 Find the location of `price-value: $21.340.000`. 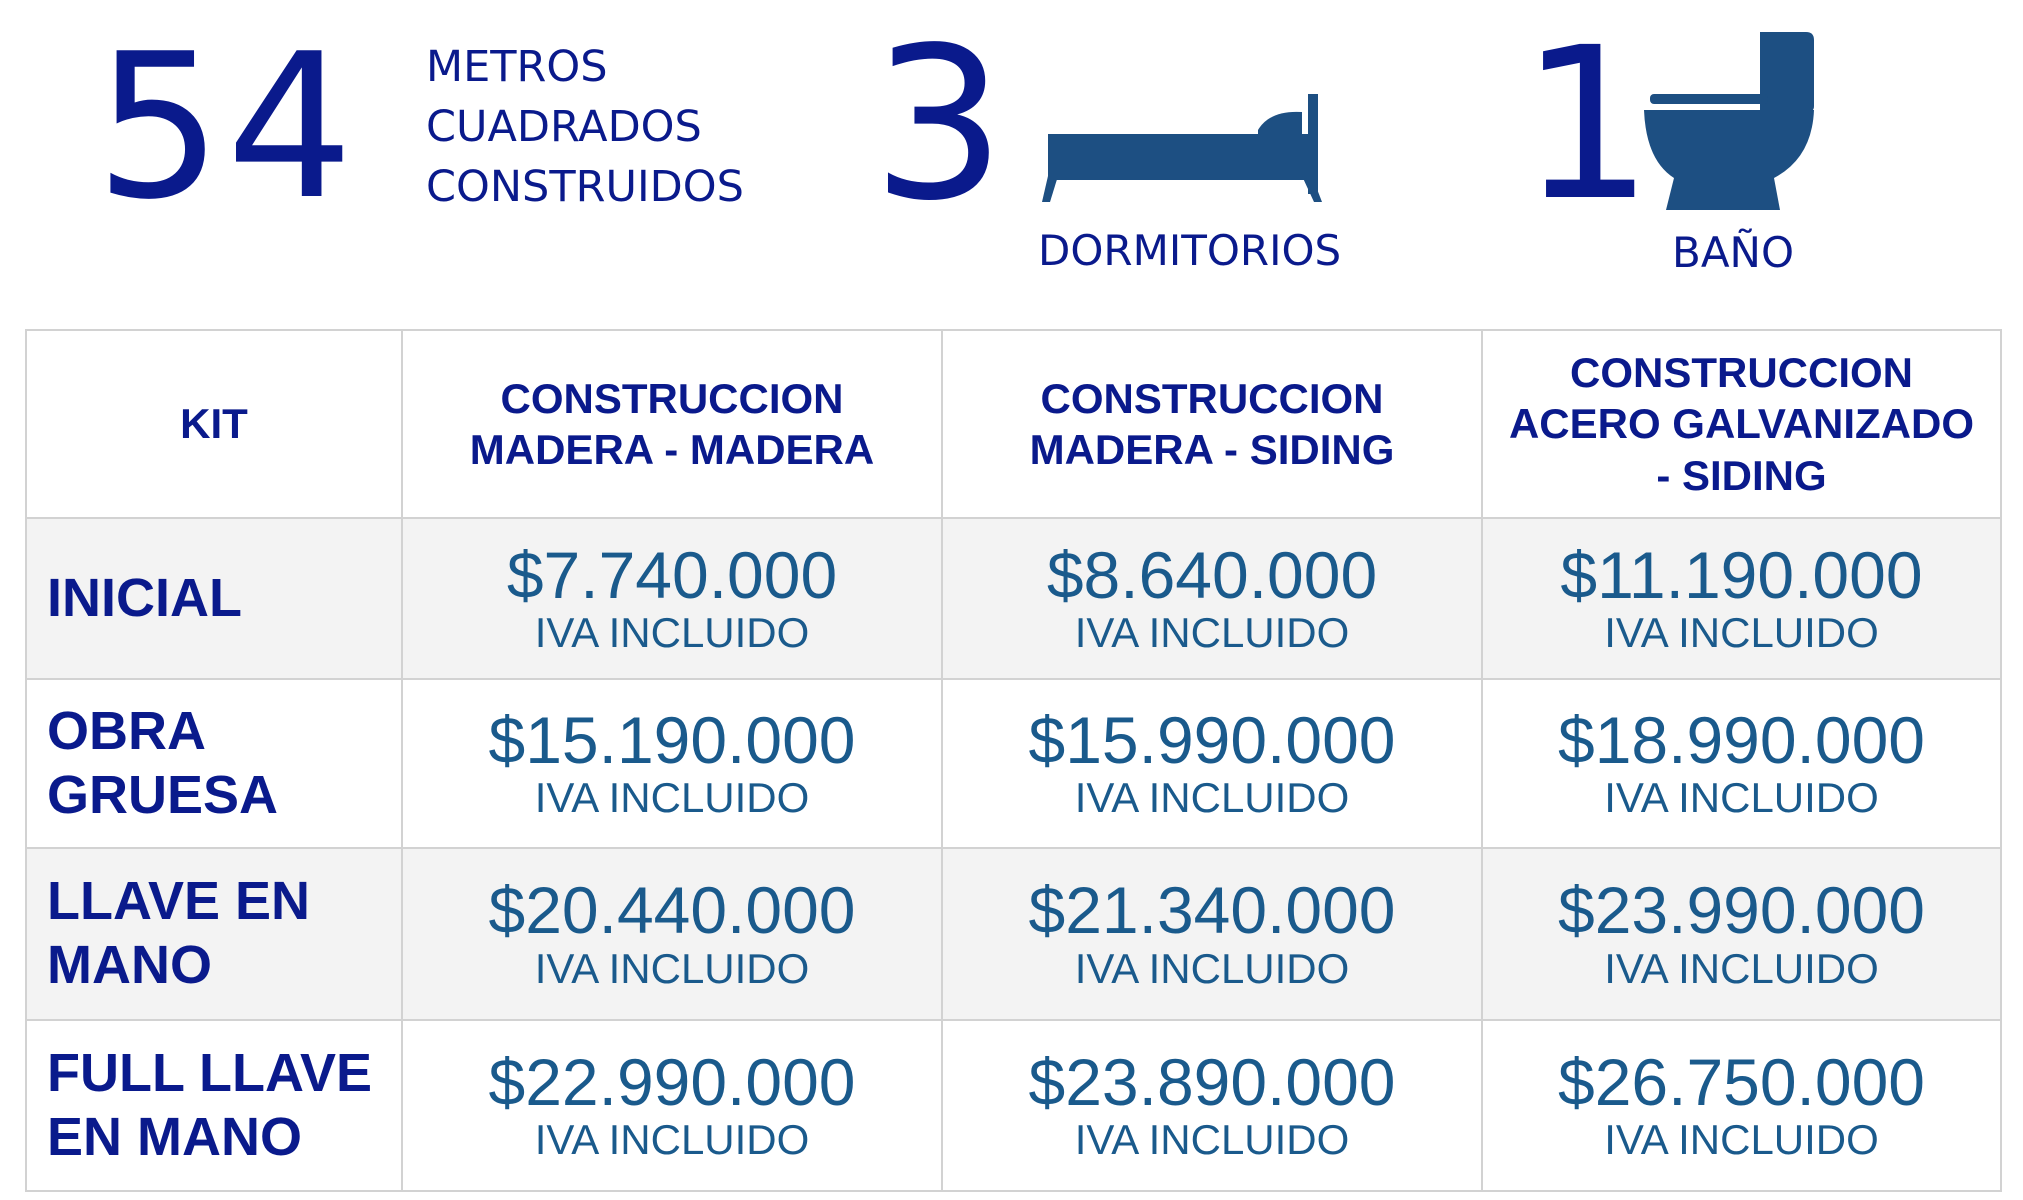

price-value: $21.340.000 is located at coordinates (1212, 910).